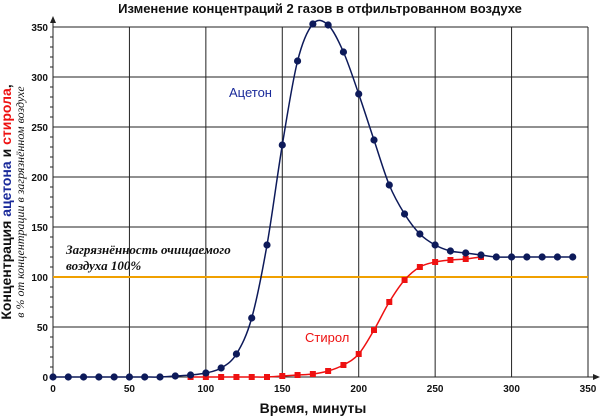 The image size is (600, 417). Describe the element at coordinates (358, 389) in the screenshot. I see `x-tick-label: 200` at that location.